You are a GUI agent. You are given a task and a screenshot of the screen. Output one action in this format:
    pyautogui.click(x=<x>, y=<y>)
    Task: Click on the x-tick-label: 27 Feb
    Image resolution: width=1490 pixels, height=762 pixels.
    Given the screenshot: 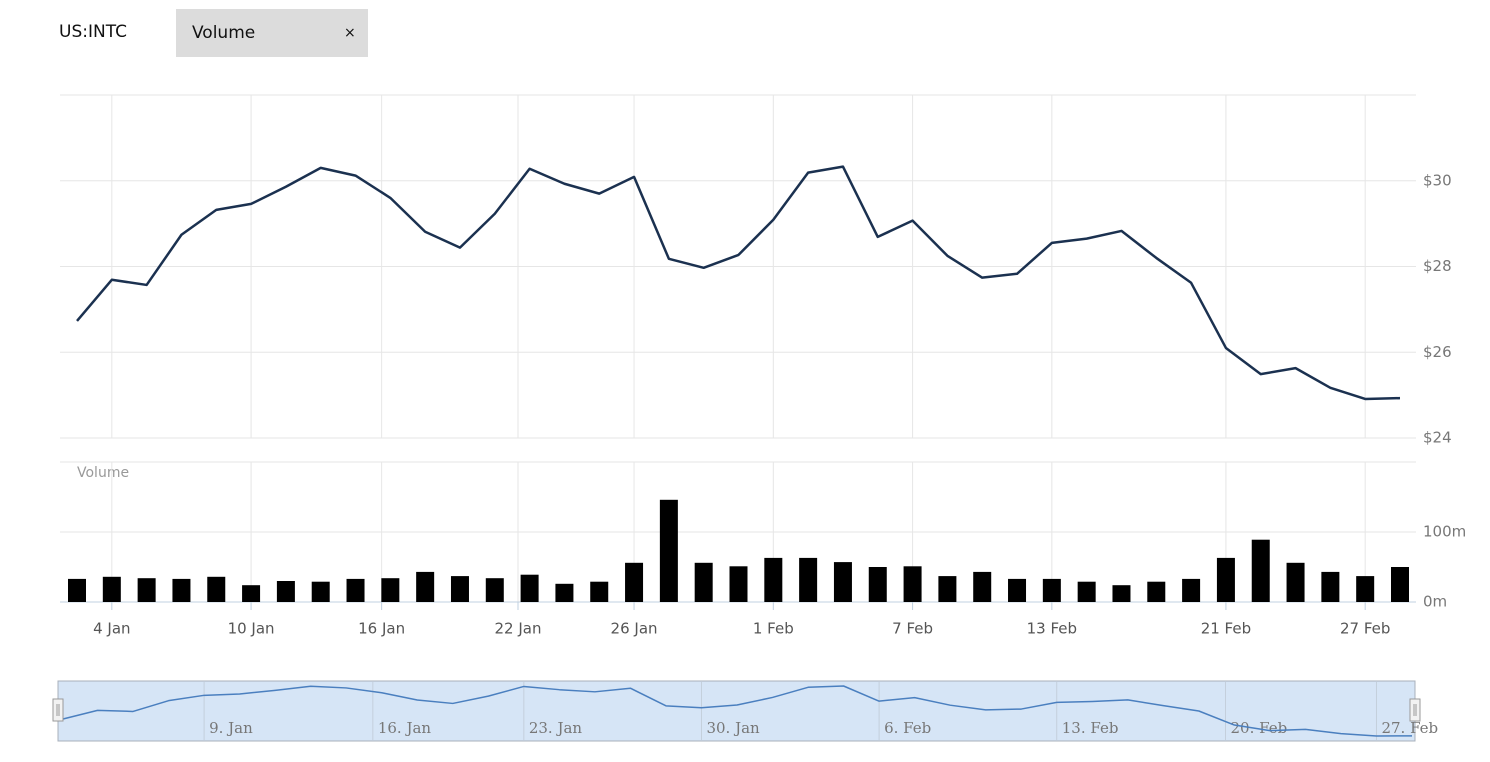 What is the action you would take?
    pyautogui.click(x=1365, y=629)
    